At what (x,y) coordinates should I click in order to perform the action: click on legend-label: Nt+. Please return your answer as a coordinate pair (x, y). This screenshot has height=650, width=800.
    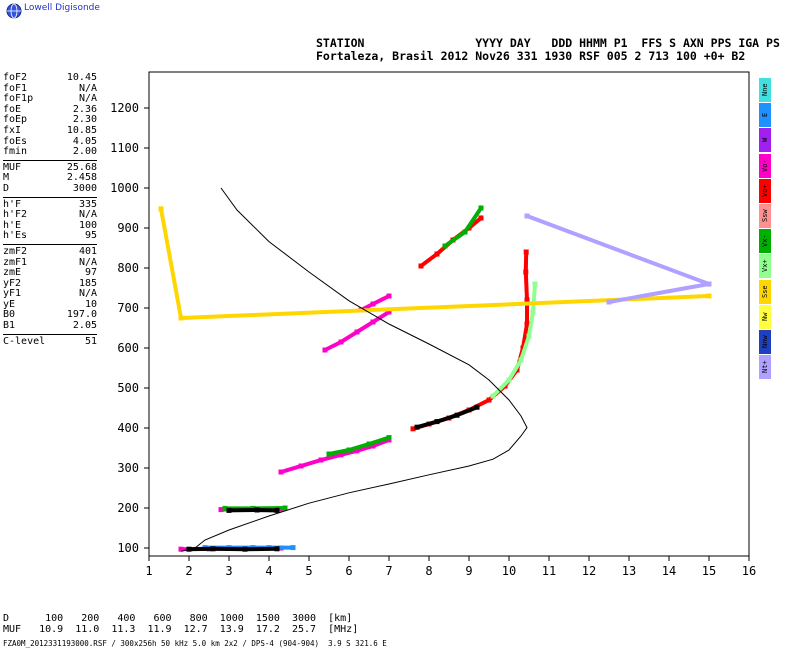
    Looking at the image, I should click on (765, 367).